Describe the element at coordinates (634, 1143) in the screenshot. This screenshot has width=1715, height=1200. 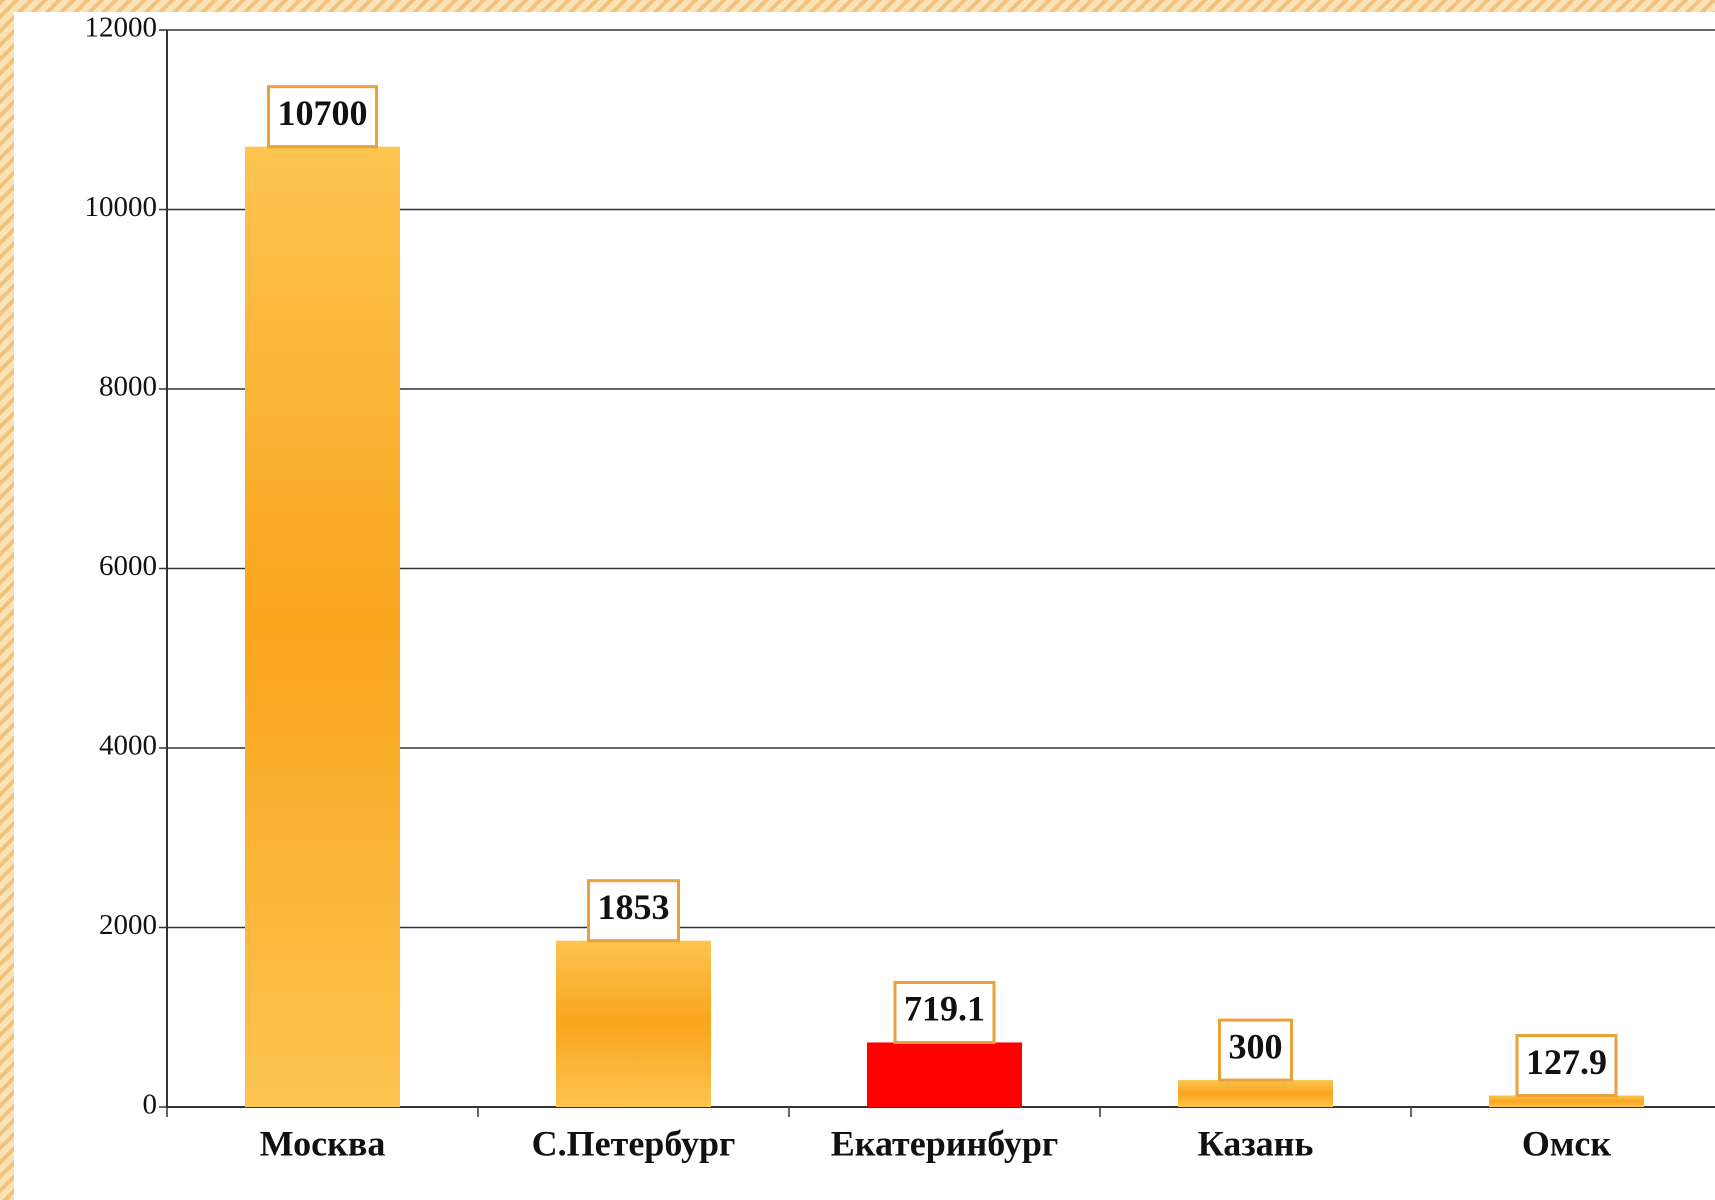
I see `x-tick-label: С.Петербург` at that location.